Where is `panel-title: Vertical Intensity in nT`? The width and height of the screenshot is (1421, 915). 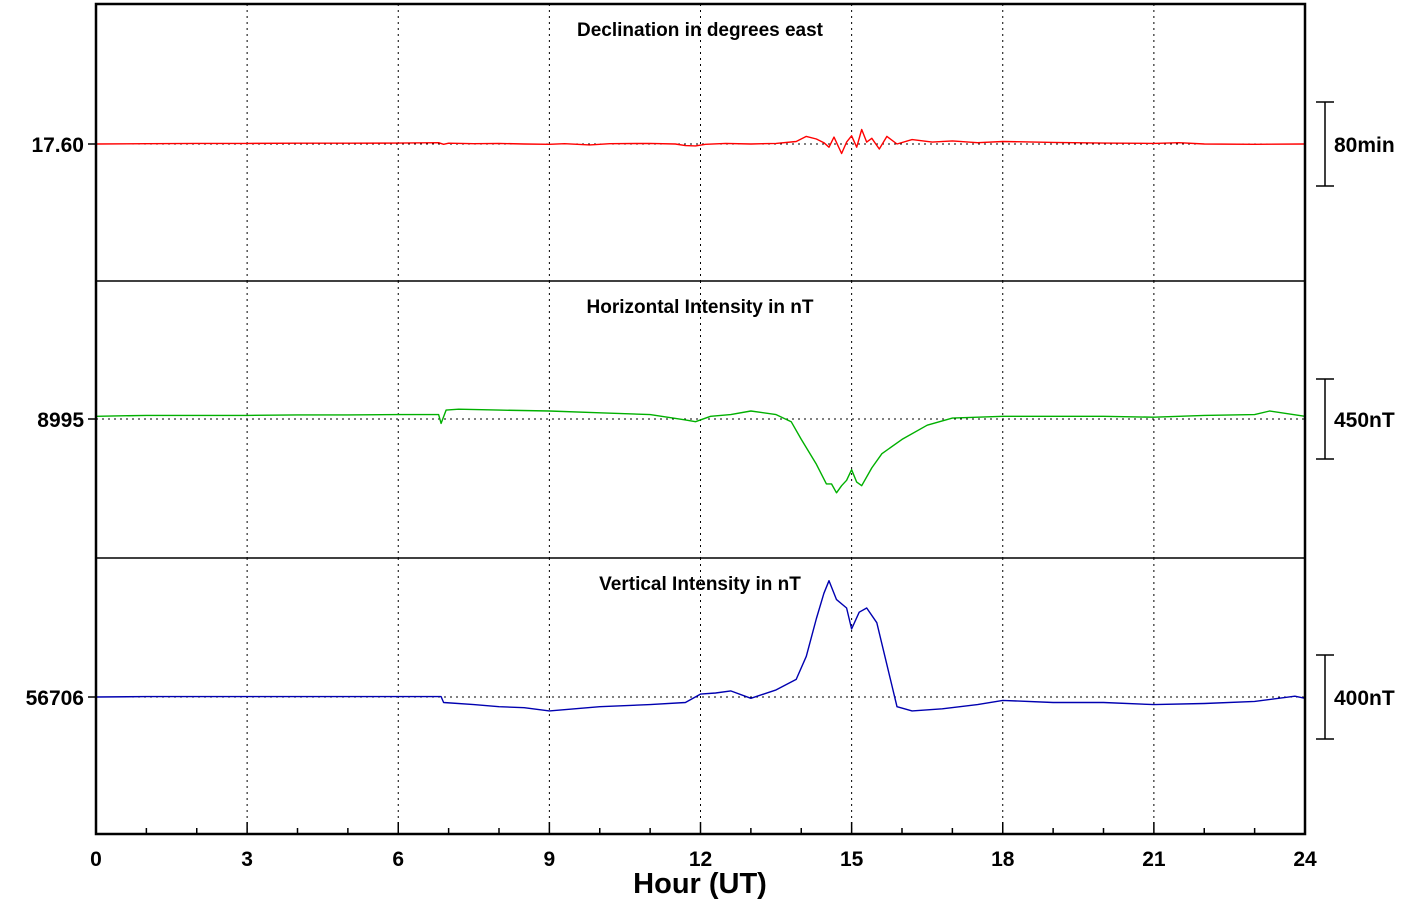
panel-title: Vertical Intensity in nT is located at coordinates (700, 584).